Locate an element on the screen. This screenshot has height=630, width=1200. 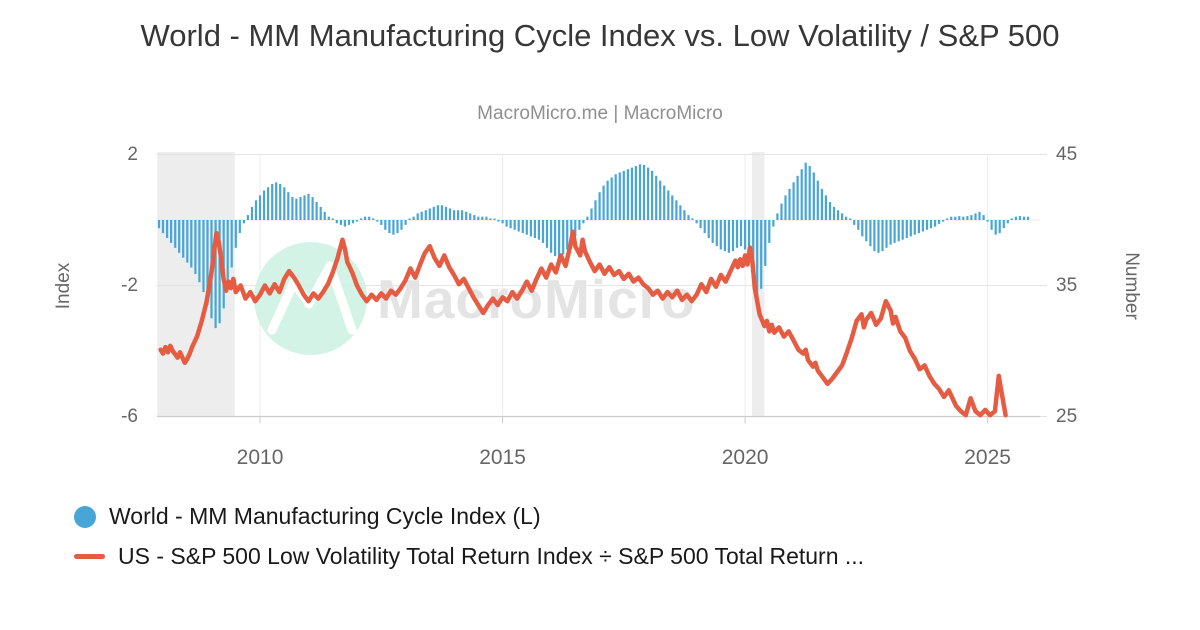
x-axis-tick-label: 2015 is located at coordinates (502, 457).